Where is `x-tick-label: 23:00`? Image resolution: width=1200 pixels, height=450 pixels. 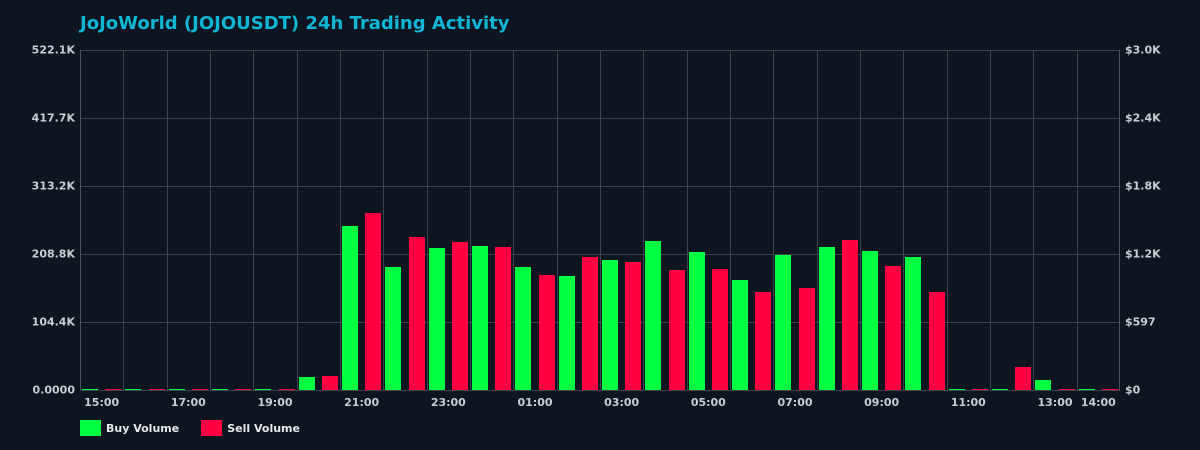 x-tick-label: 23:00 is located at coordinates (448, 402).